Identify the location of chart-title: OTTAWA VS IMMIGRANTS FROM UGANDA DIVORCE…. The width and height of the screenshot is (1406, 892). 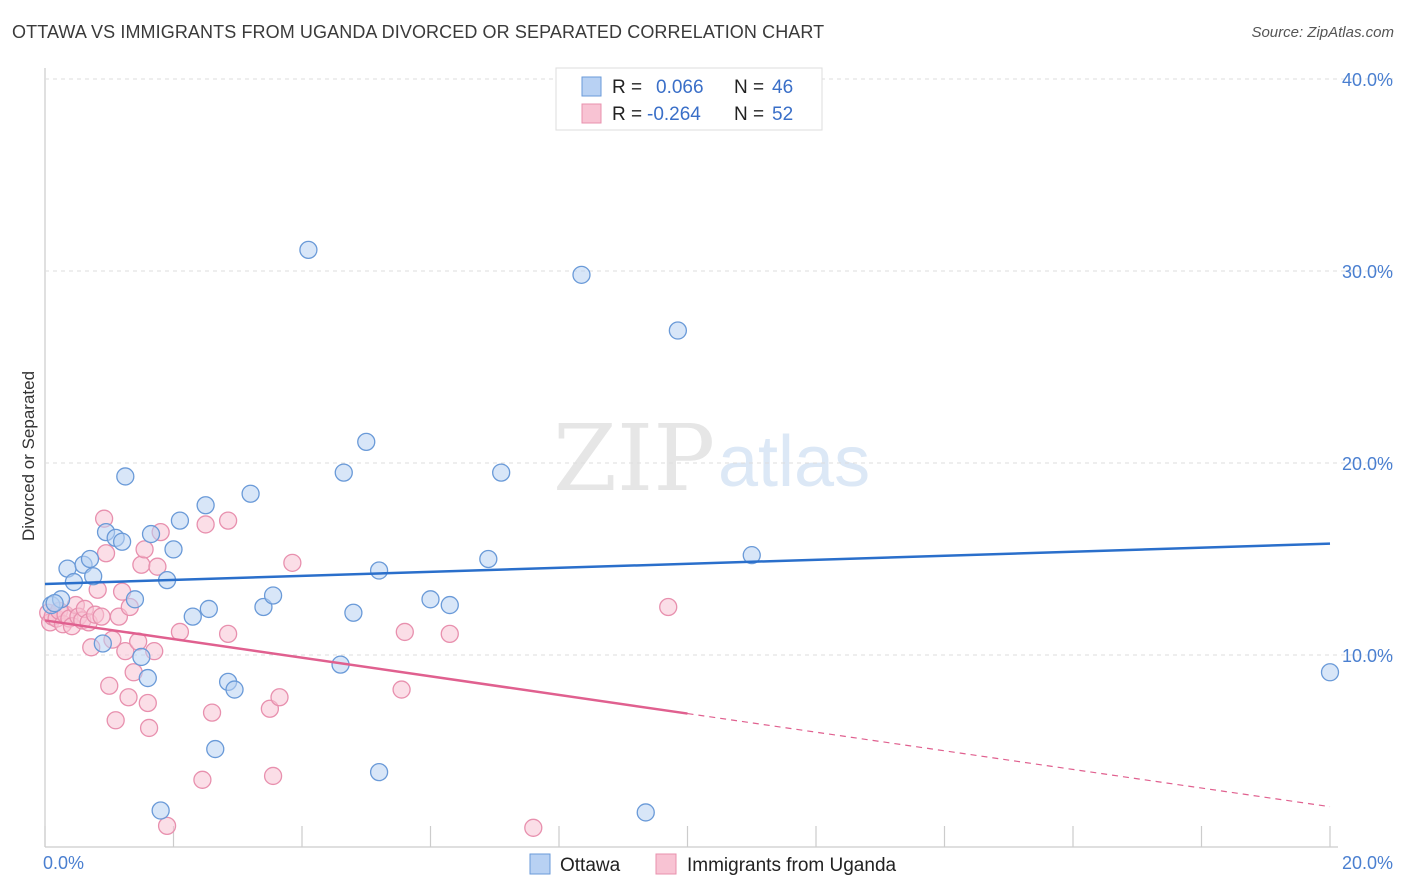
(418, 32).